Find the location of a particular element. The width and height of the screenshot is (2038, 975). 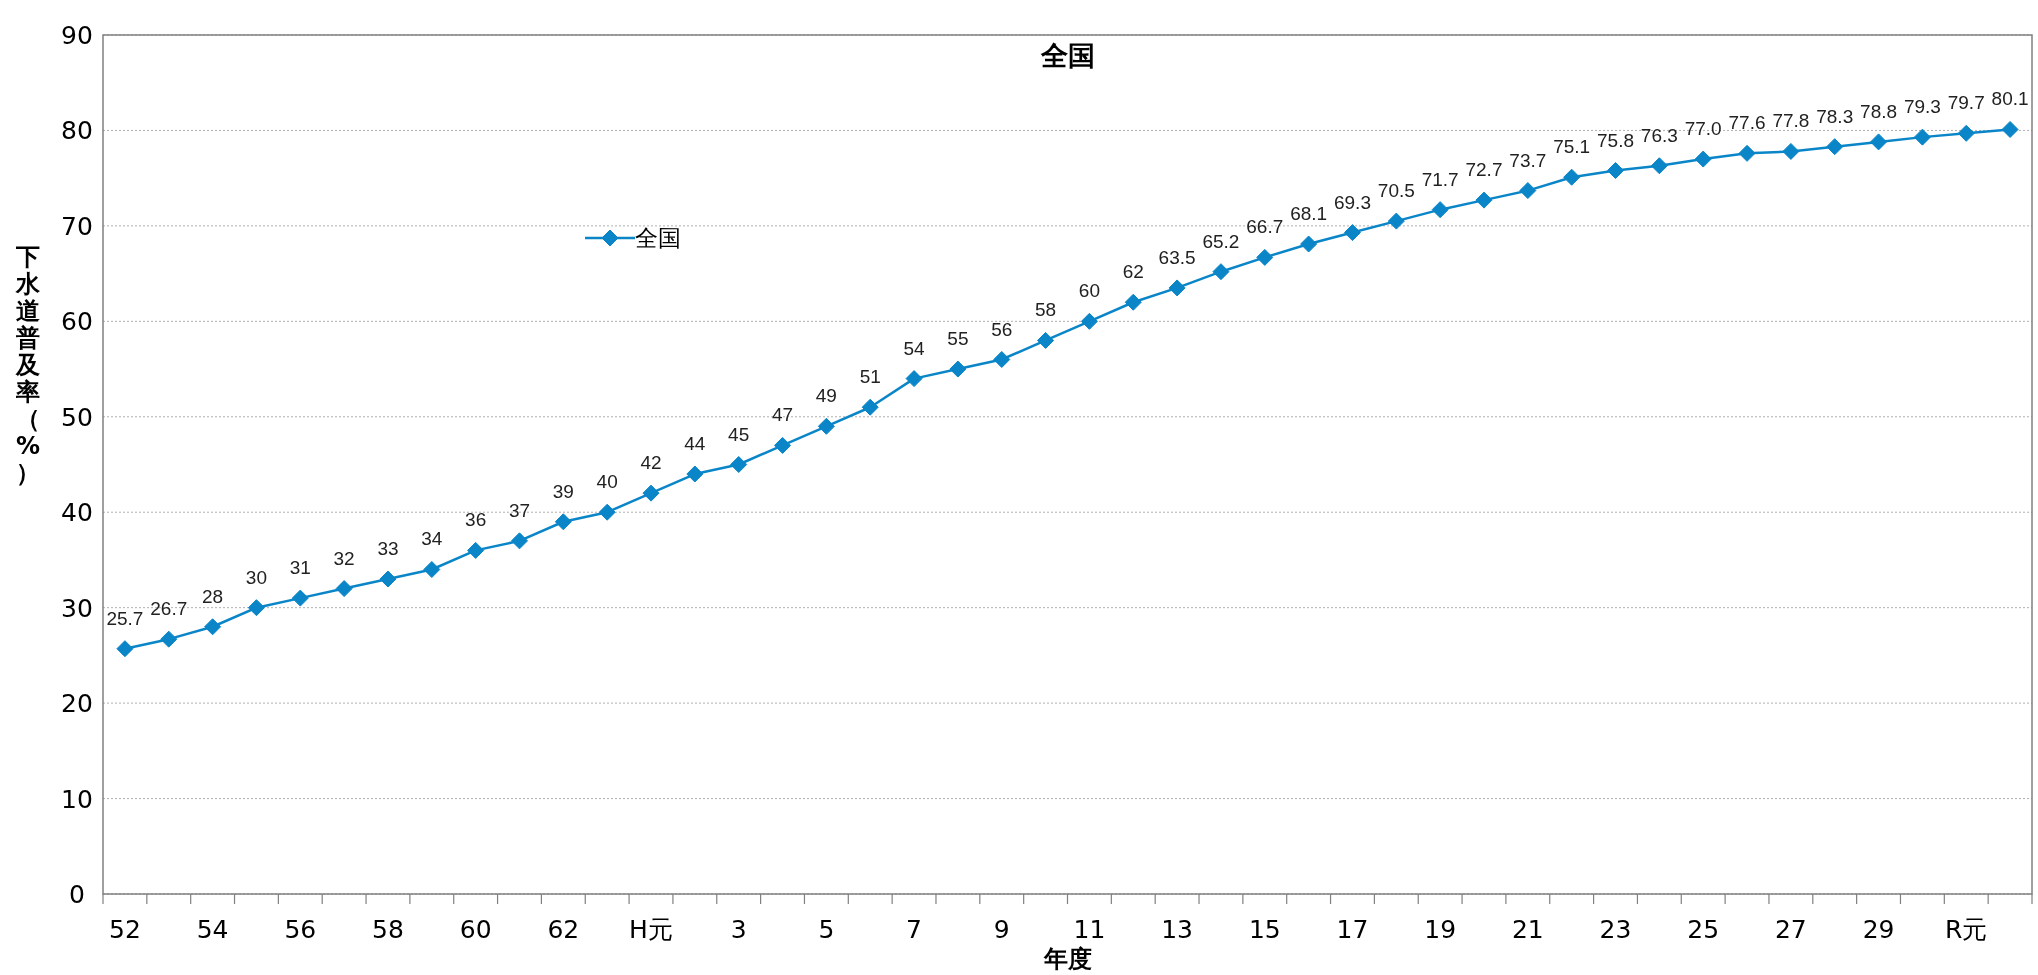

data-label: 31 is located at coordinates (300, 568).